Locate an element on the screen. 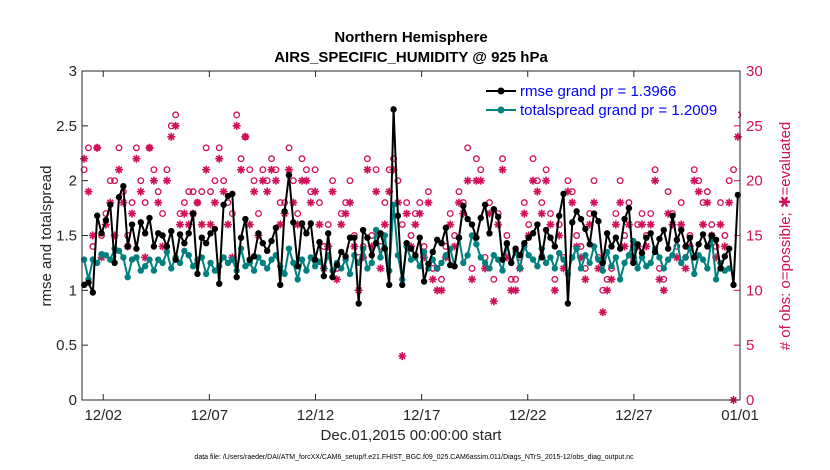  y-tick-label: 0 is located at coordinates (73, 400).